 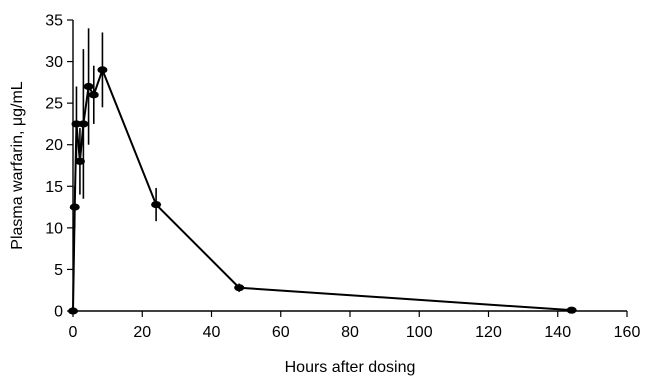 I want to click on x-tick-label: 80, so click(x=350, y=332).